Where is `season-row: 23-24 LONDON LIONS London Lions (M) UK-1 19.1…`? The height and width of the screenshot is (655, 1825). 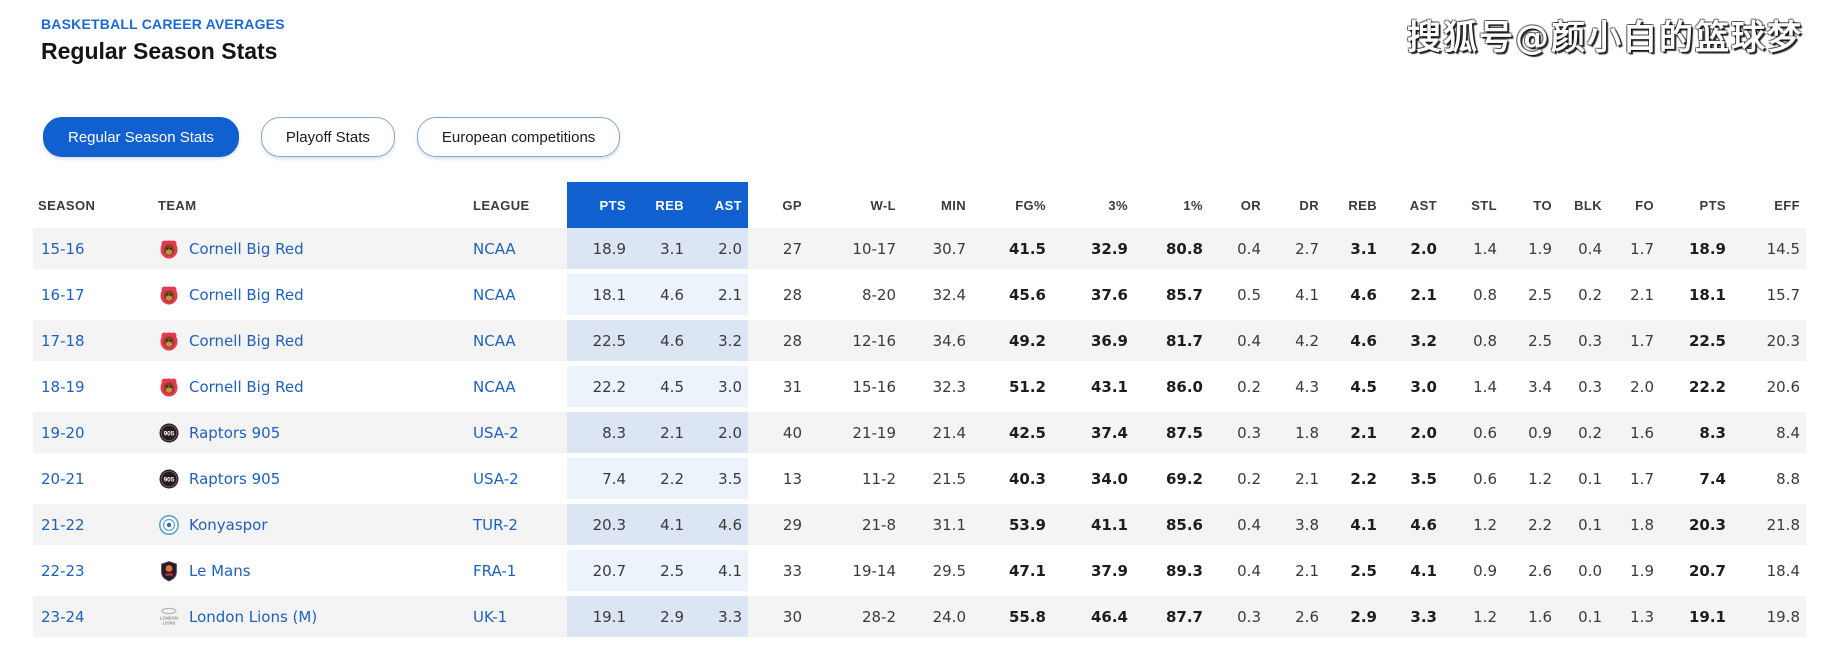
season-row: 23-24 LONDON LIONS London Lions (M) UK-1 19.1… is located at coordinates (919, 619).